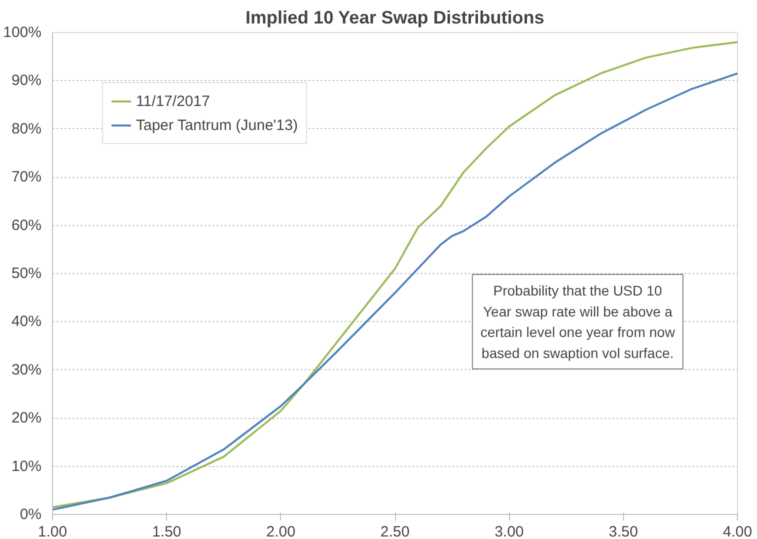  What do you see at coordinates (578, 321) in the screenshot?
I see `annotation: Probability that the USD 10 Year swap rate will be above a certain level one year from now based on swaption vol surface.` at bounding box center [578, 321].